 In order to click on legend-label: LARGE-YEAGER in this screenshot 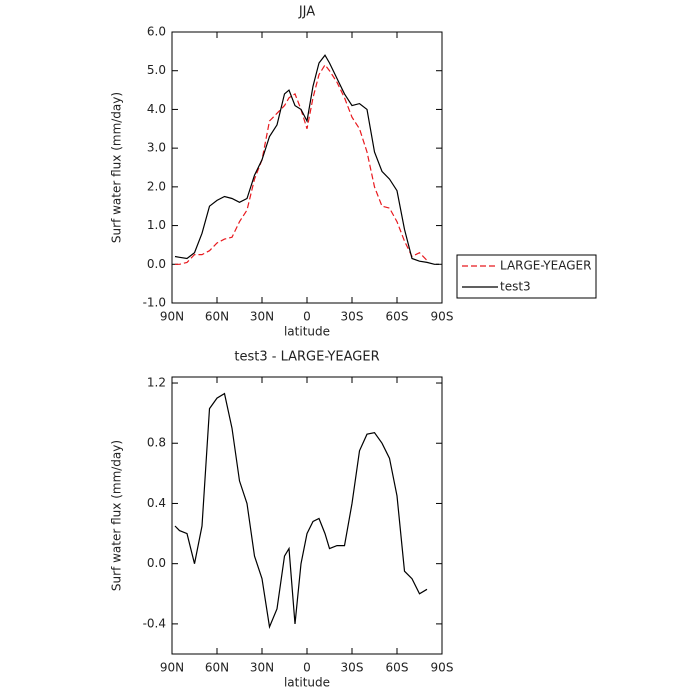, I will do `click(545, 266)`.